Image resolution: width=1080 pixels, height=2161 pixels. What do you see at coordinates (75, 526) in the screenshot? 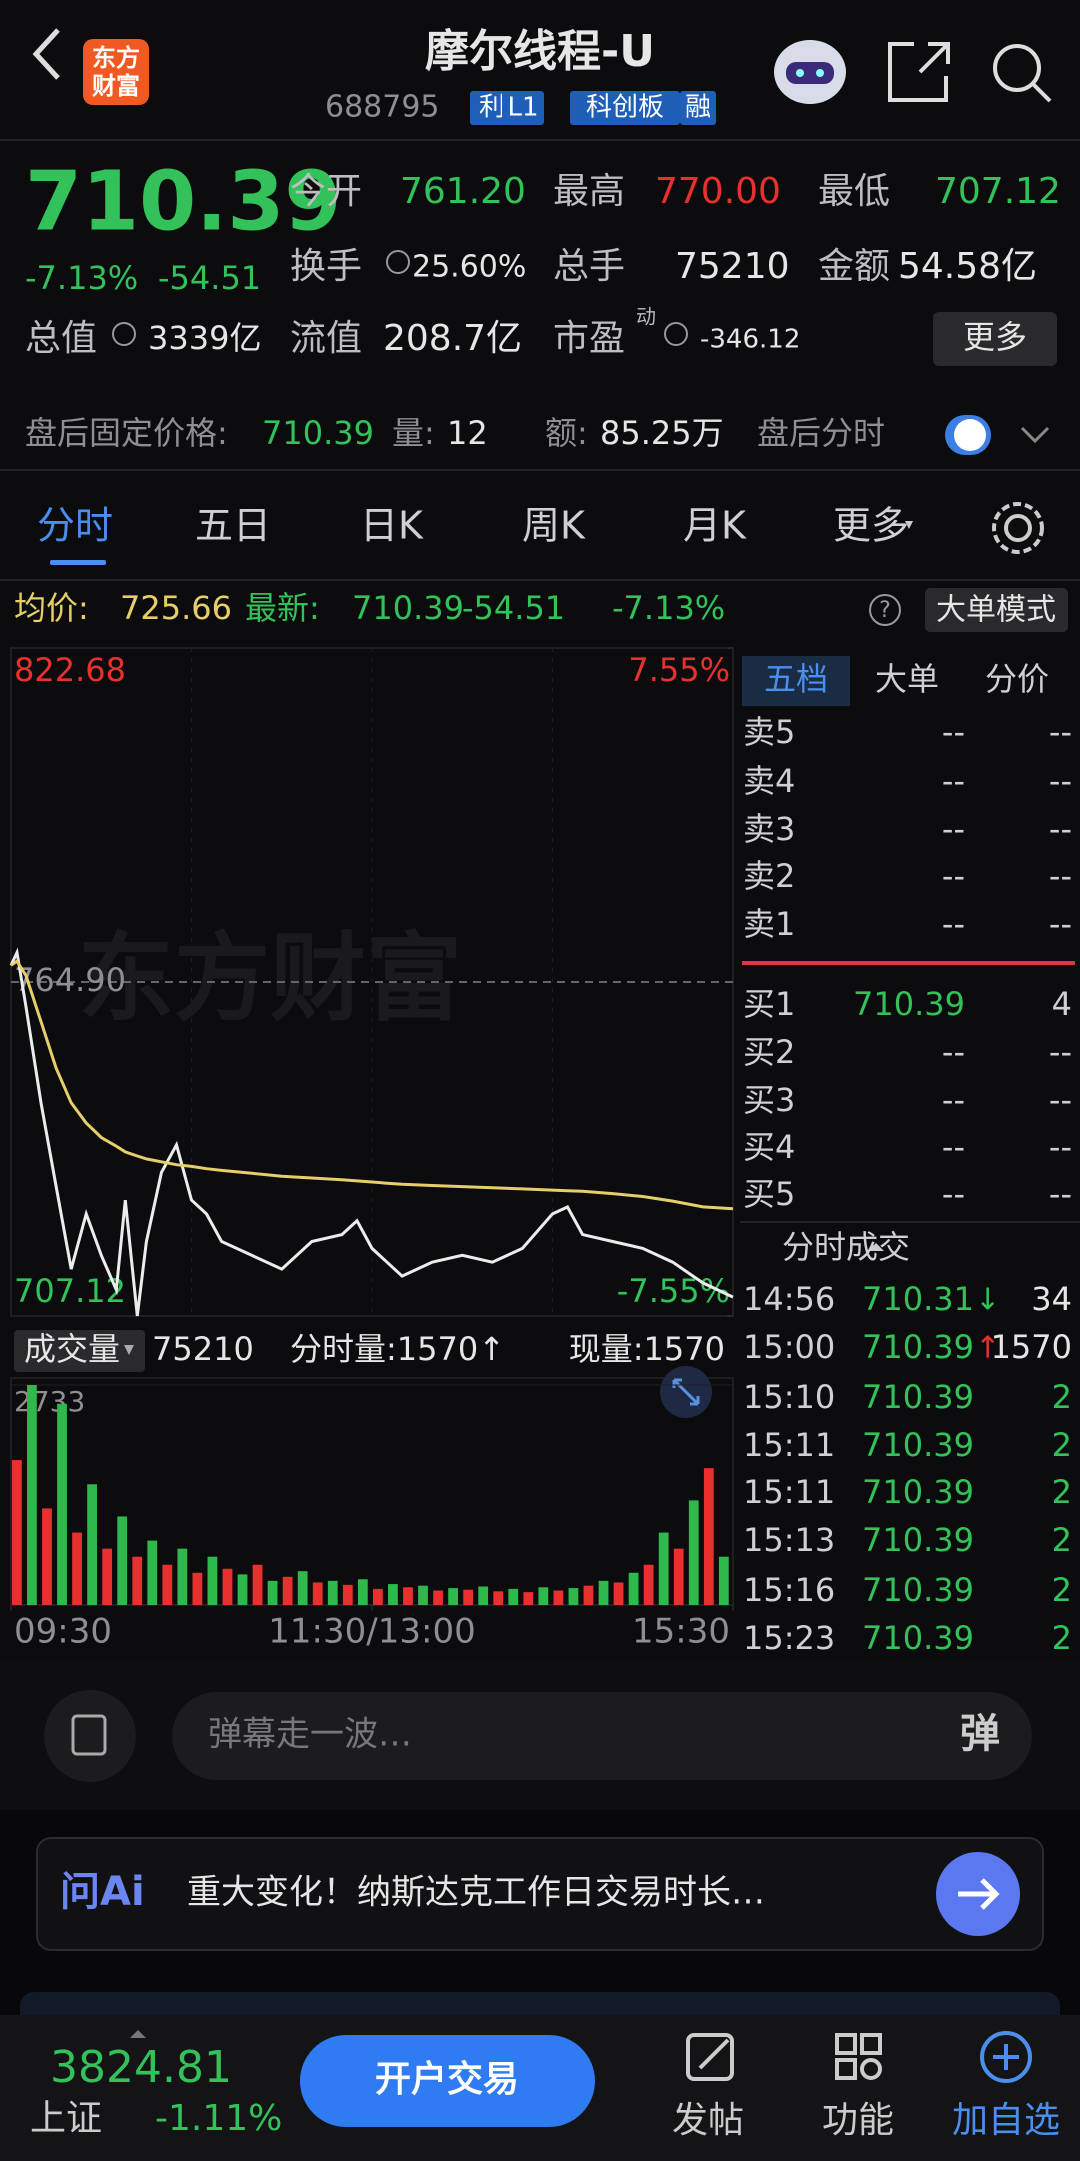
I see `tab: 分时` at bounding box center [75, 526].